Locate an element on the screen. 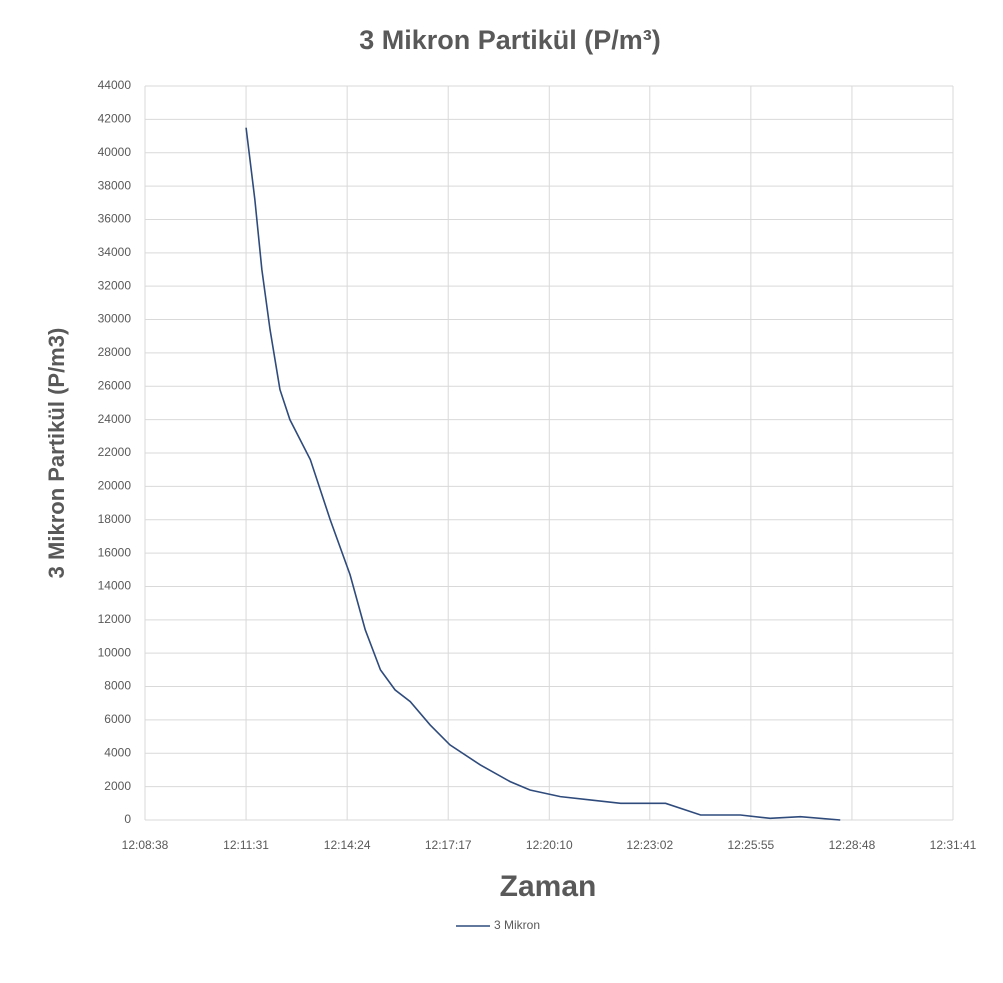 This screenshot has height=983, width=1003. y-tick-label: 18000 is located at coordinates (115, 519).